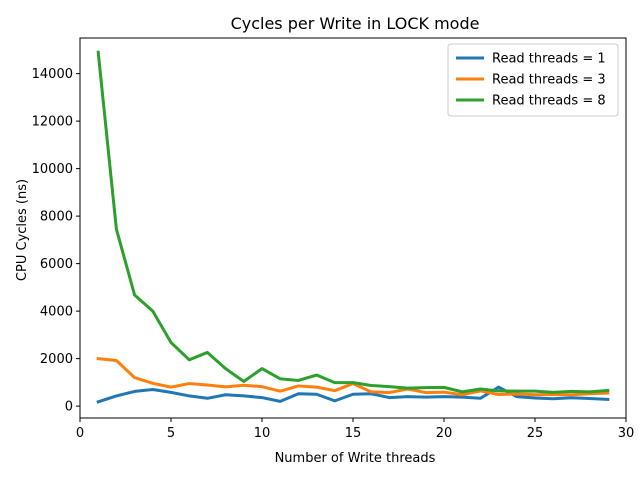  I want to click on legend-label-1: Read threads = 1, so click(549, 59).